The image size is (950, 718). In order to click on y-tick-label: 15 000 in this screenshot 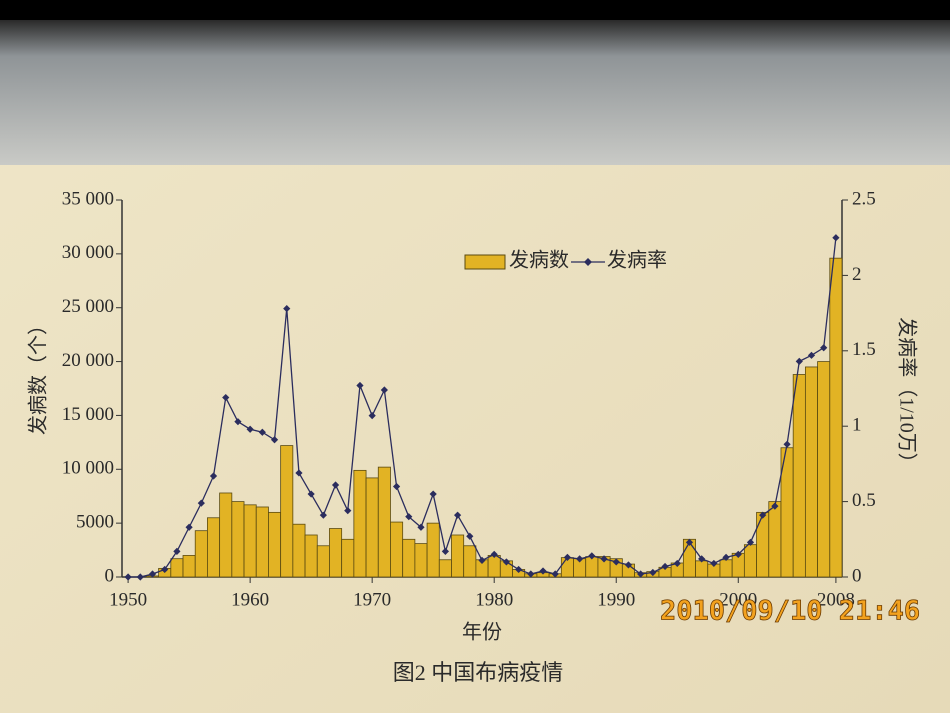, I will do `click(88, 414)`.